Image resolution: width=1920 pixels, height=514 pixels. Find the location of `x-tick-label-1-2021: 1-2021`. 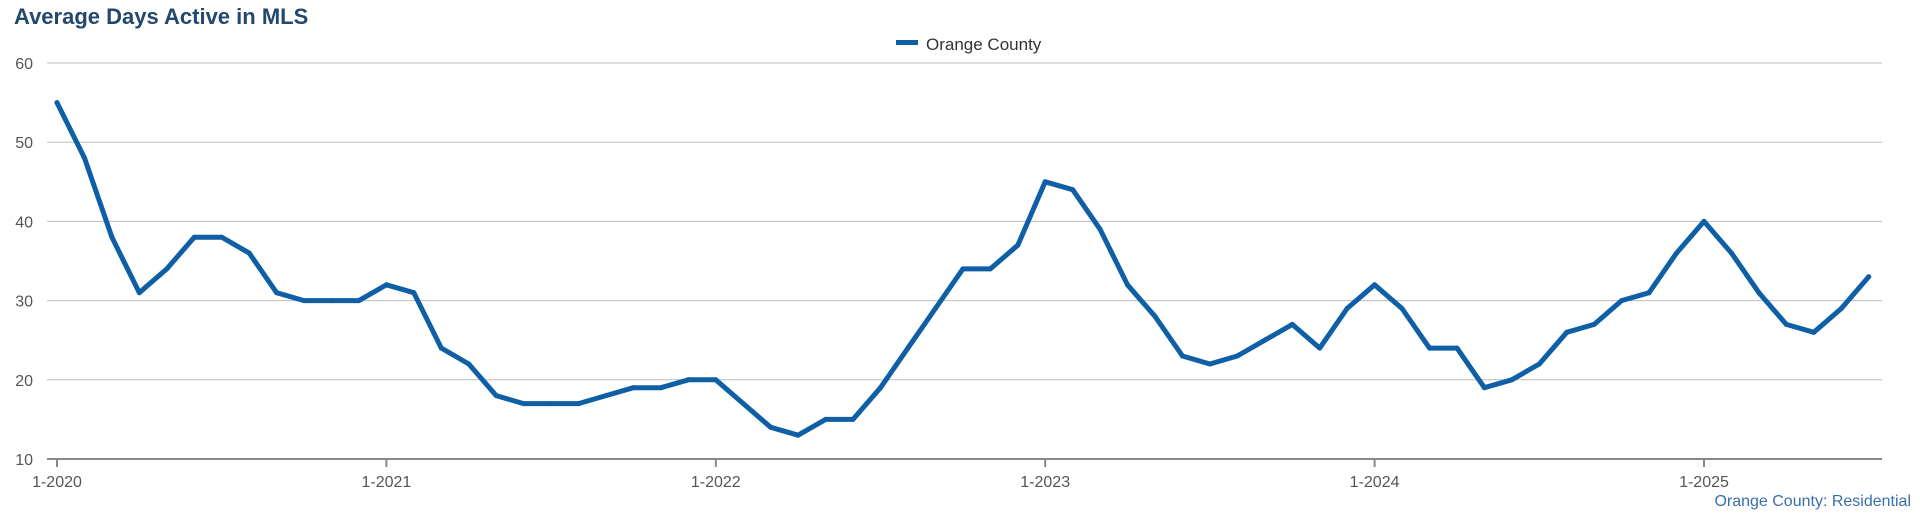

x-tick-label-1-2021: 1-2021 is located at coordinates (386, 482).